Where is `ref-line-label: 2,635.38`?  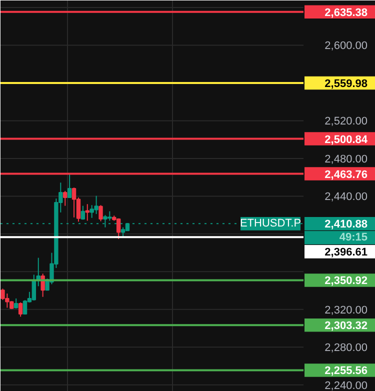
ref-line-label: 2,635.38 is located at coordinates (346, 12).